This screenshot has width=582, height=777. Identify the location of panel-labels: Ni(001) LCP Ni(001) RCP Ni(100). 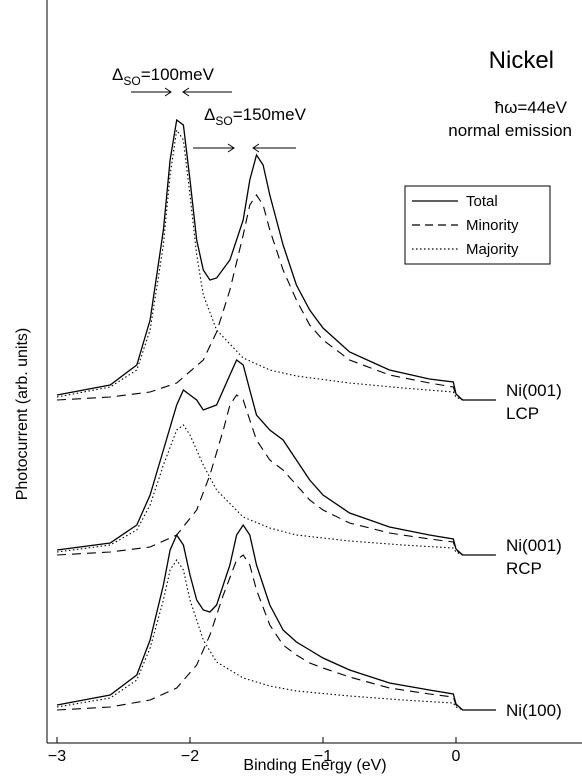
(534, 550).